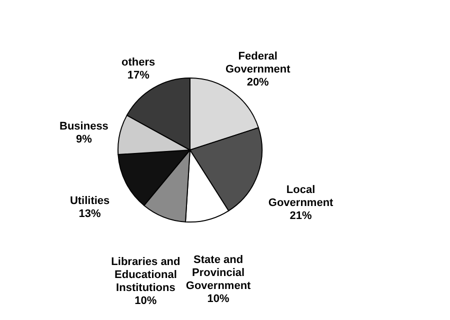 Image resolution: width=450 pixels, height=320 pixels. I want to click on data-label: 21%, so click(301, 216).